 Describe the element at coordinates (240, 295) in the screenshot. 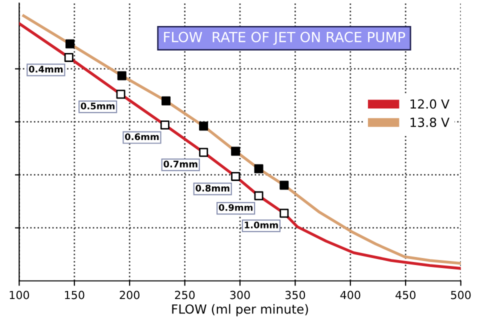

I see `x-tick-label: 300` at that location.